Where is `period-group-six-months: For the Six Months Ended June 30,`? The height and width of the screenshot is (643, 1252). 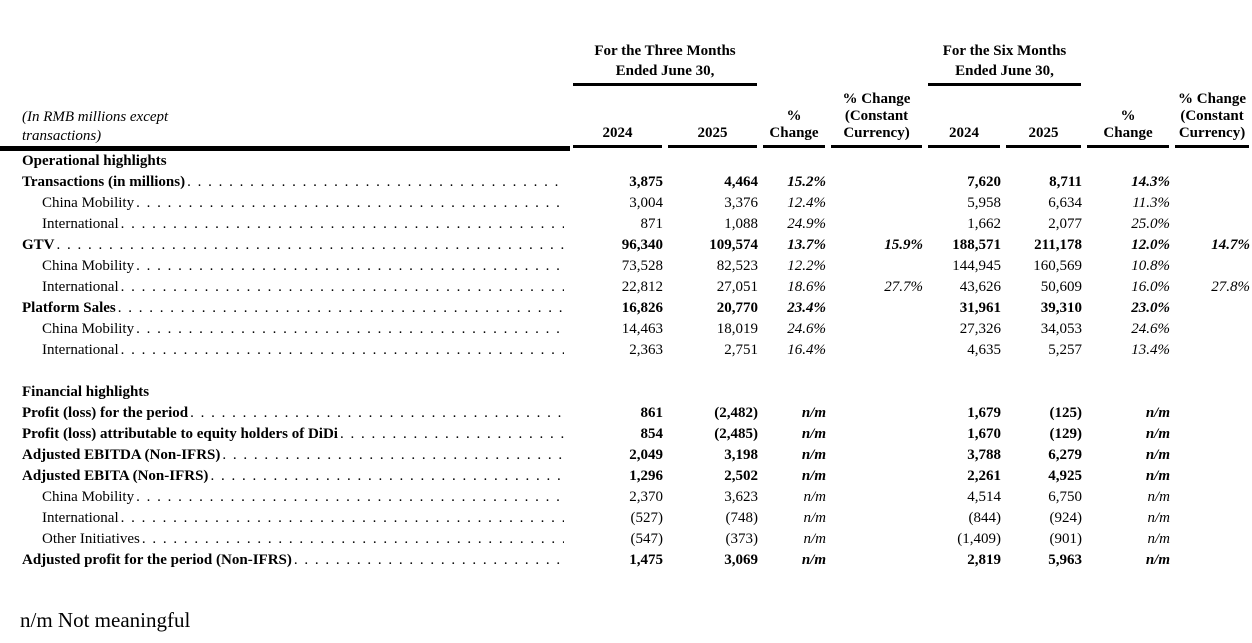
period-group-six-months: For the Six Months Ended June 30, is located at coordinates (1004, 60).